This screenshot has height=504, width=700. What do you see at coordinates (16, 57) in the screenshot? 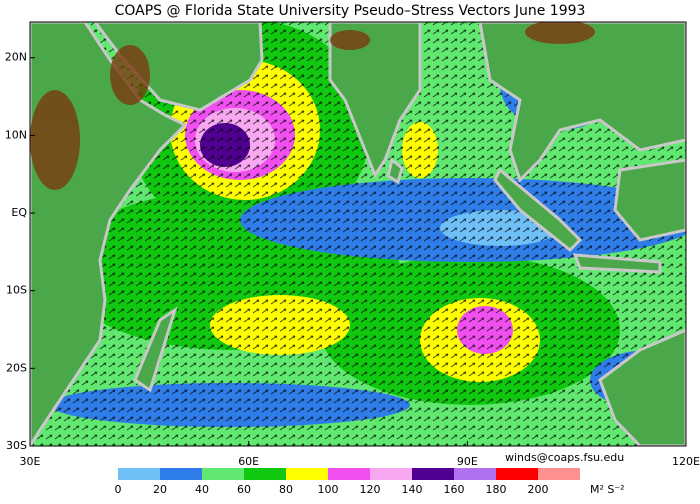
I see `y-tick-label: 20N` at bounding box center [16, 57].